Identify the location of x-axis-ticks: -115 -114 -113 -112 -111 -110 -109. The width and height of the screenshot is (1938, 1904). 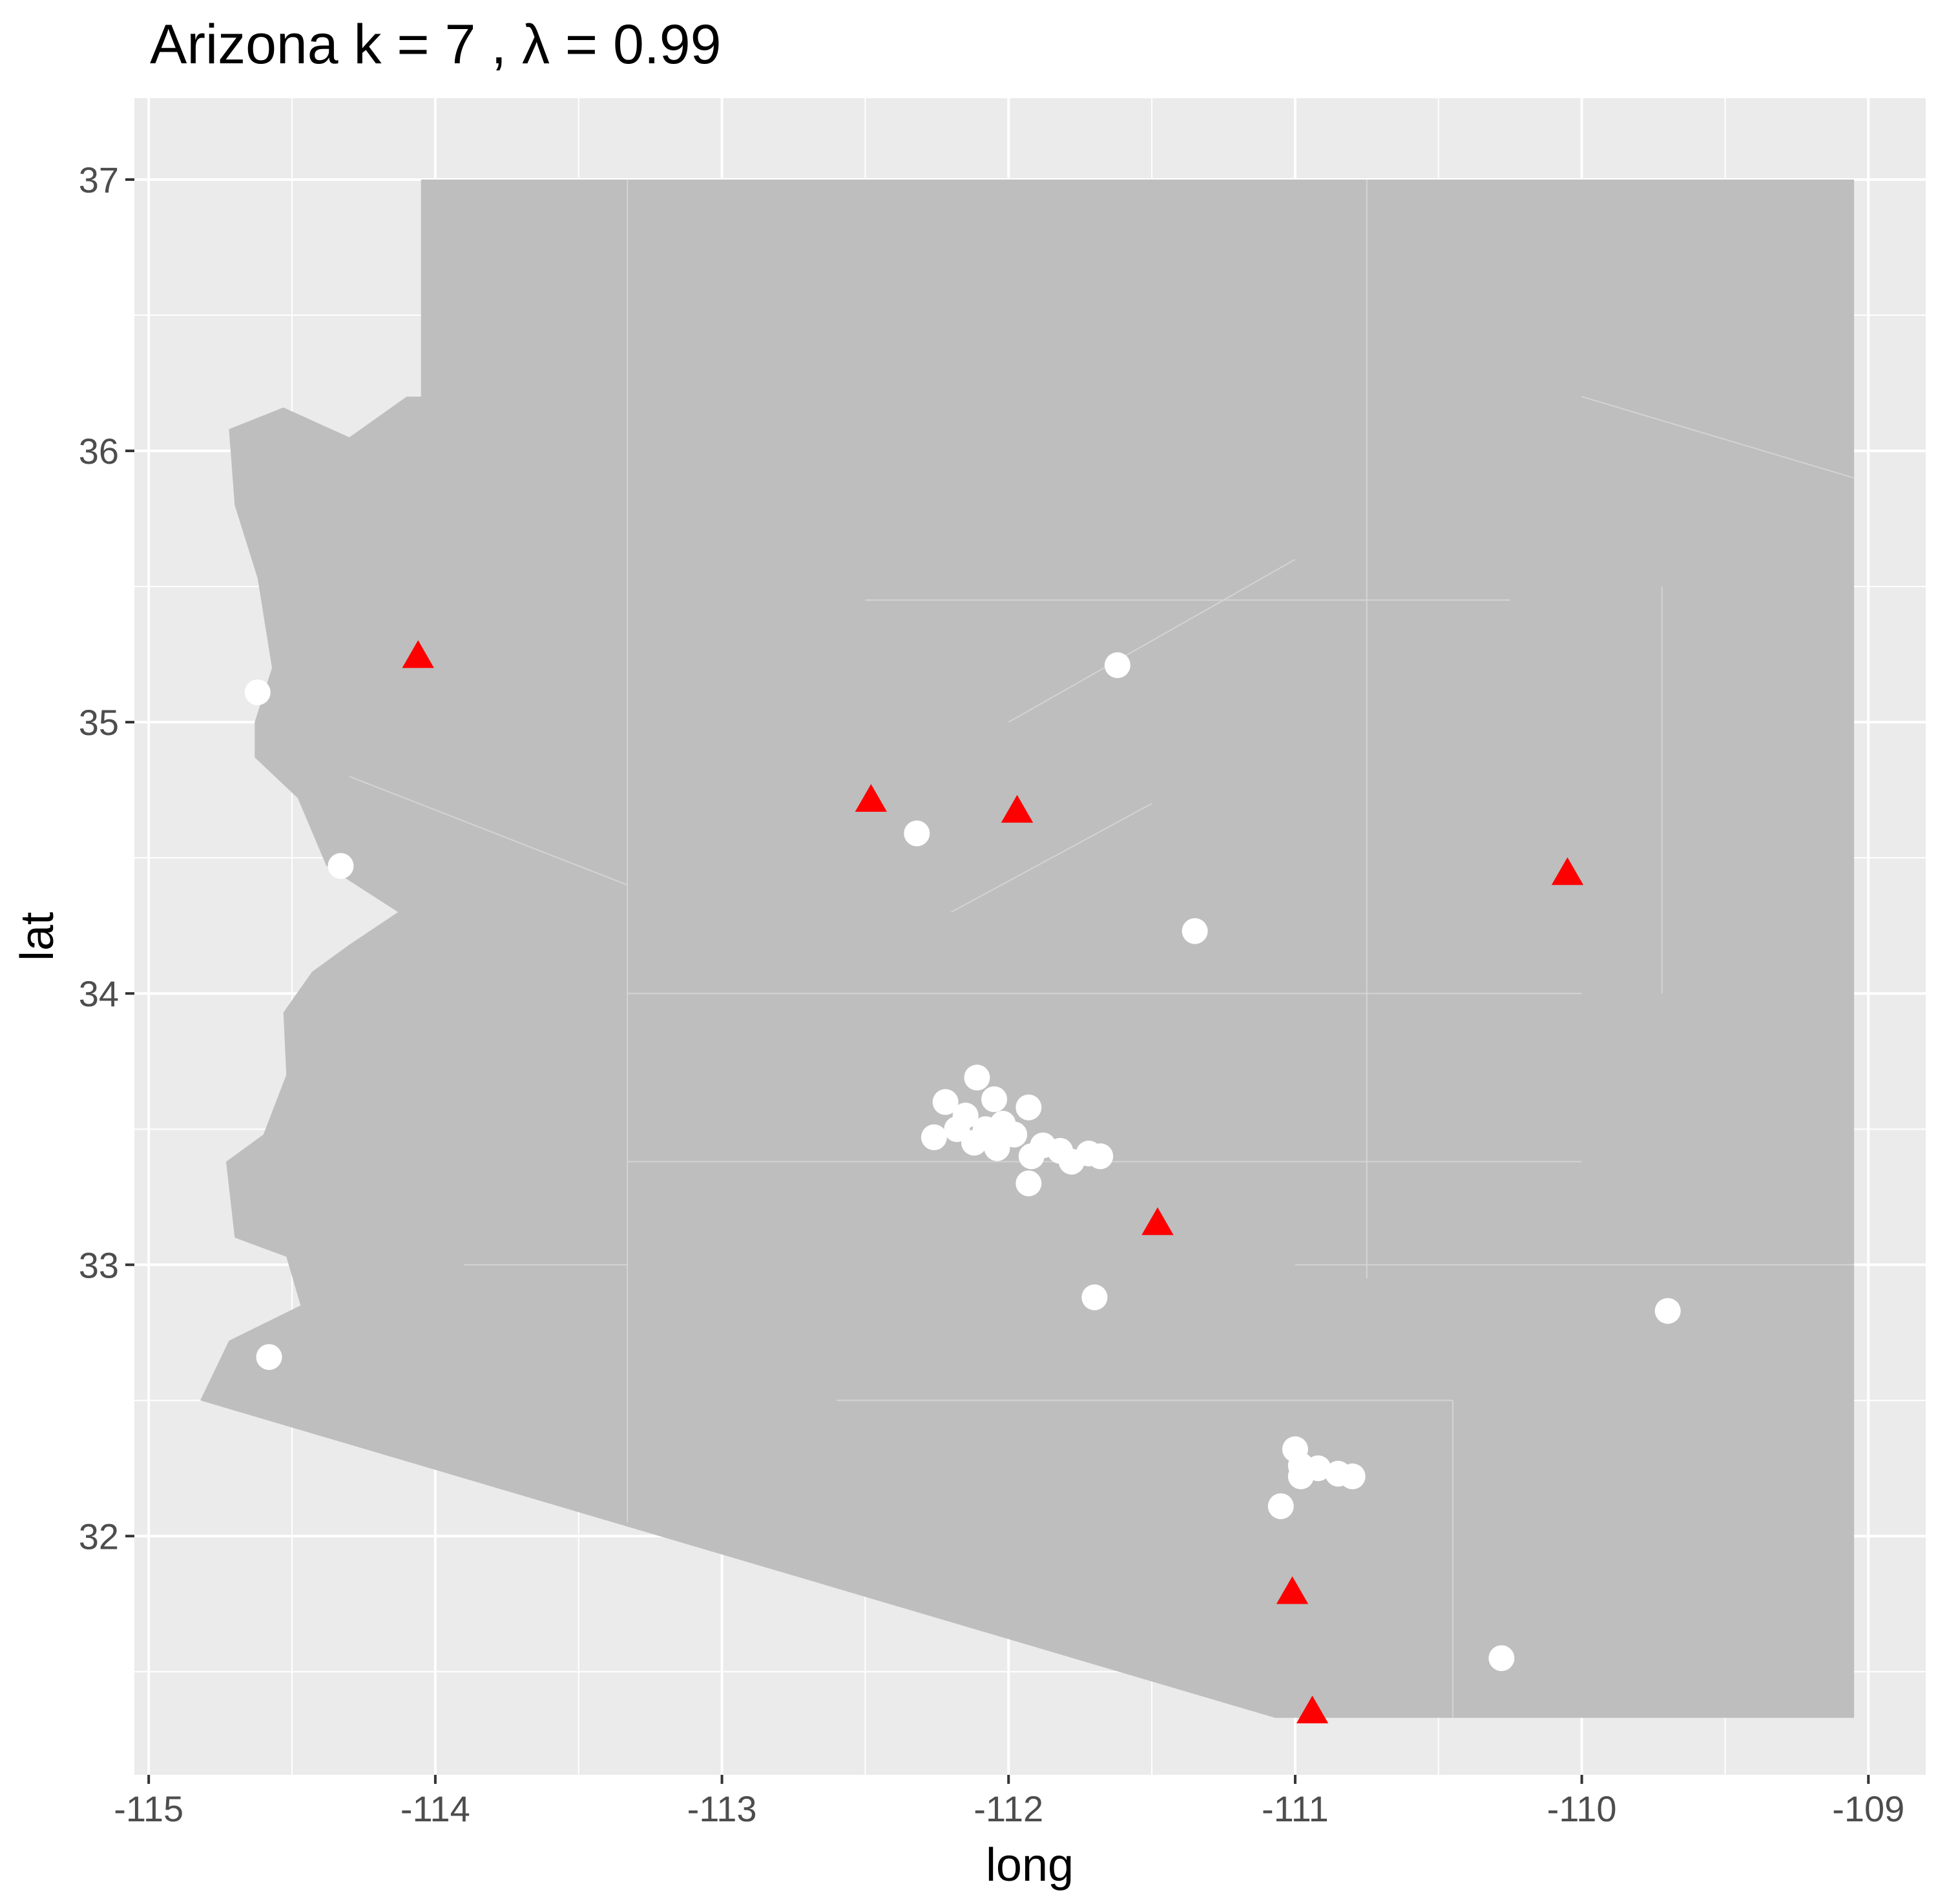
(1009, 1802).